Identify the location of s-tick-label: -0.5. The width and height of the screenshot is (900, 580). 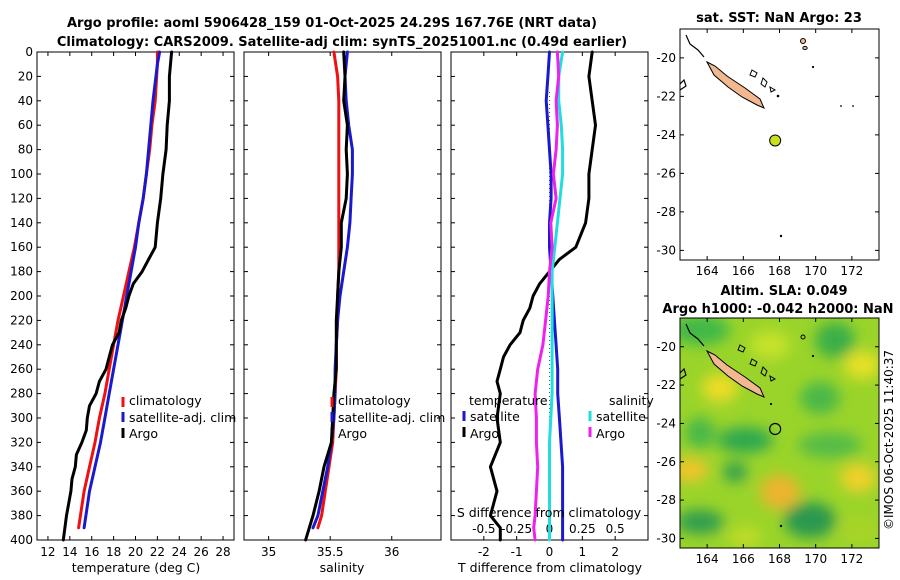
(483, 529).